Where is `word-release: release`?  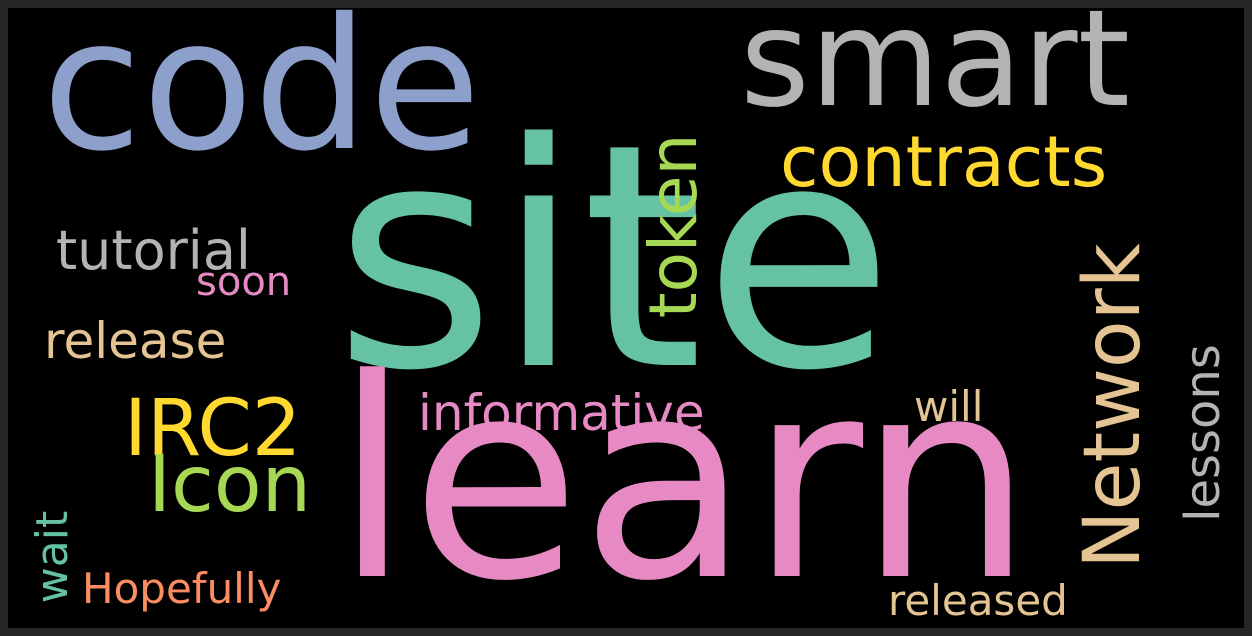
word-release: release is located at coordinates (135, 341).